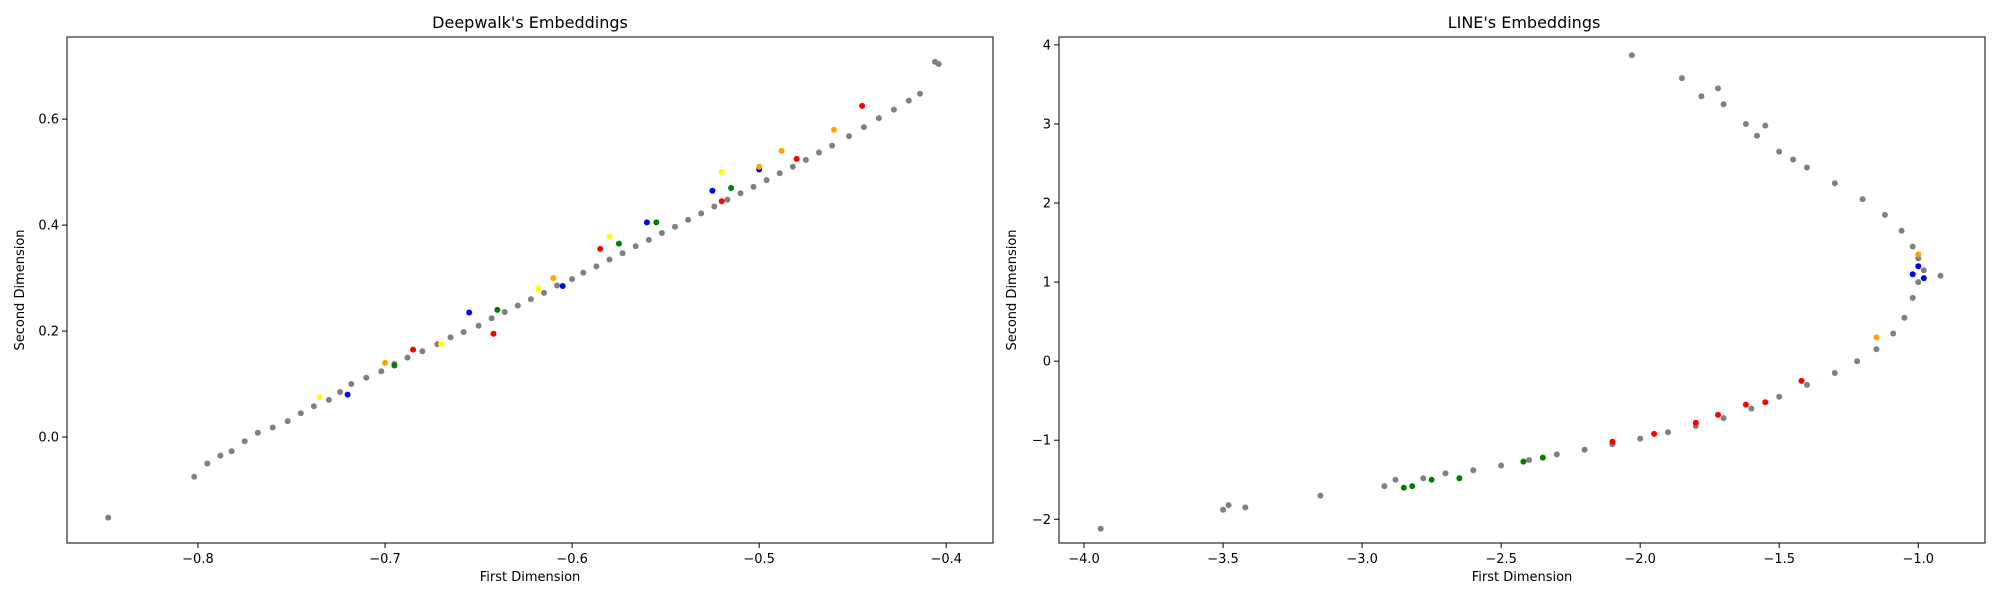 This screenshot has height=600, width=2000. I want to click on x-tick-label: −1.0, so click(1918, 559).